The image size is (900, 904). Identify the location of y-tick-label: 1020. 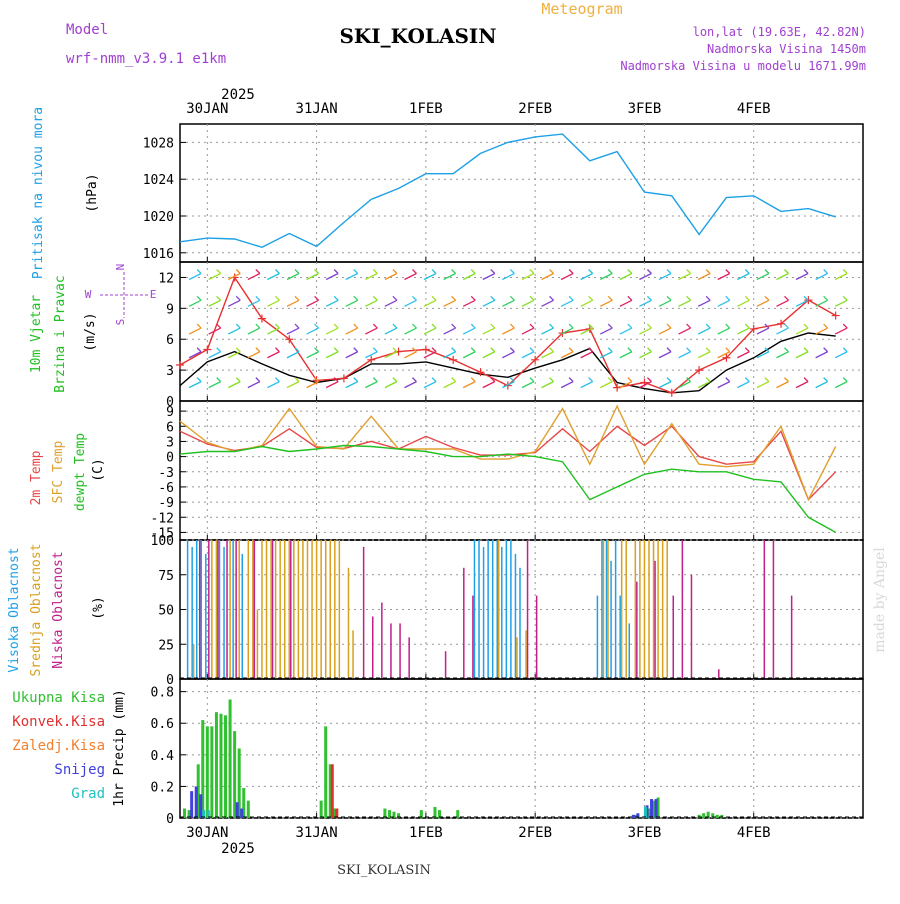
(158, 217).